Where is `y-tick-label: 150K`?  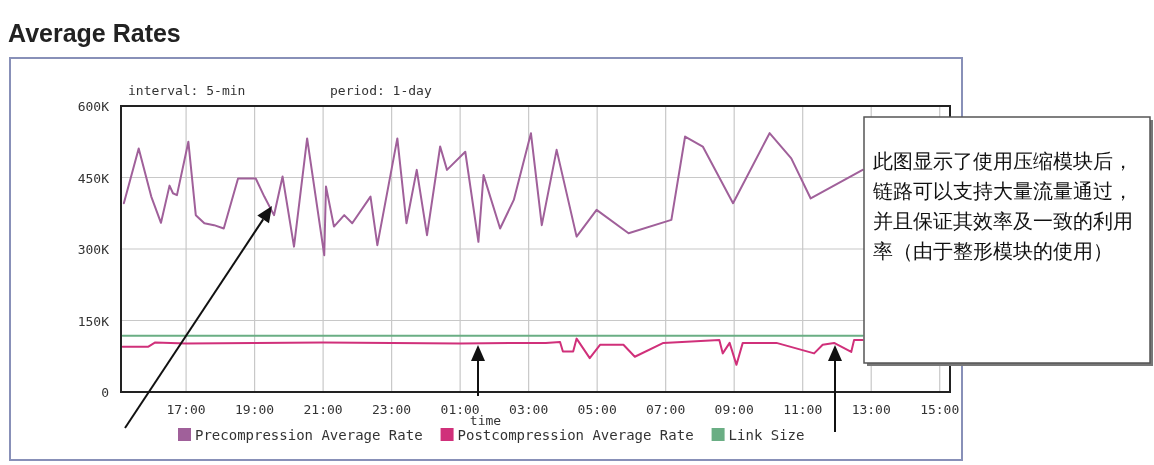 y-tick-label: 150K is located at coordinates (93, 321).